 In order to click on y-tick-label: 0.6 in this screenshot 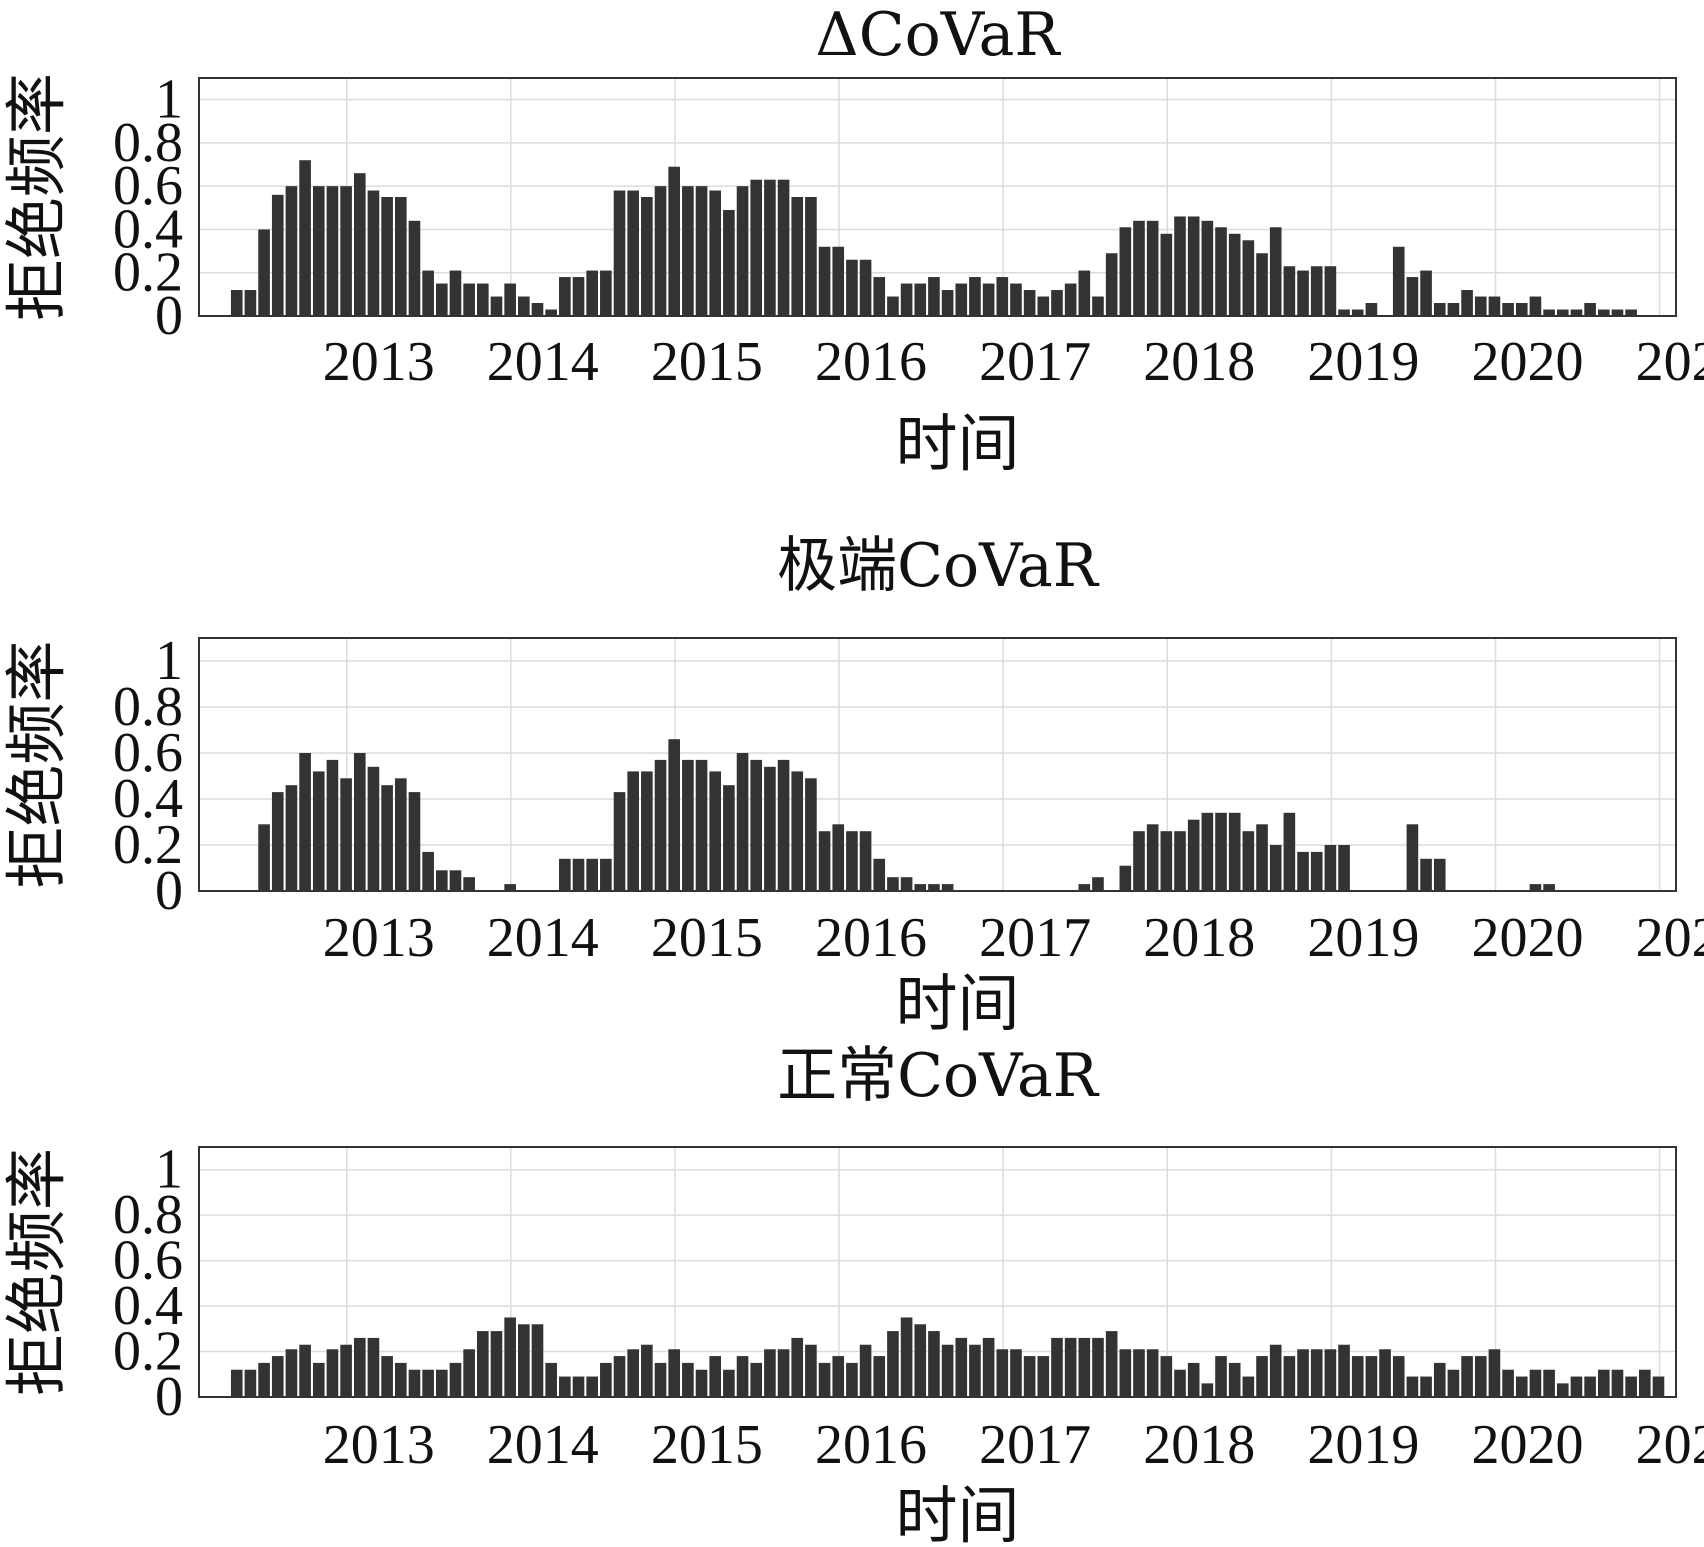, I will do `click(148, 1261)`.